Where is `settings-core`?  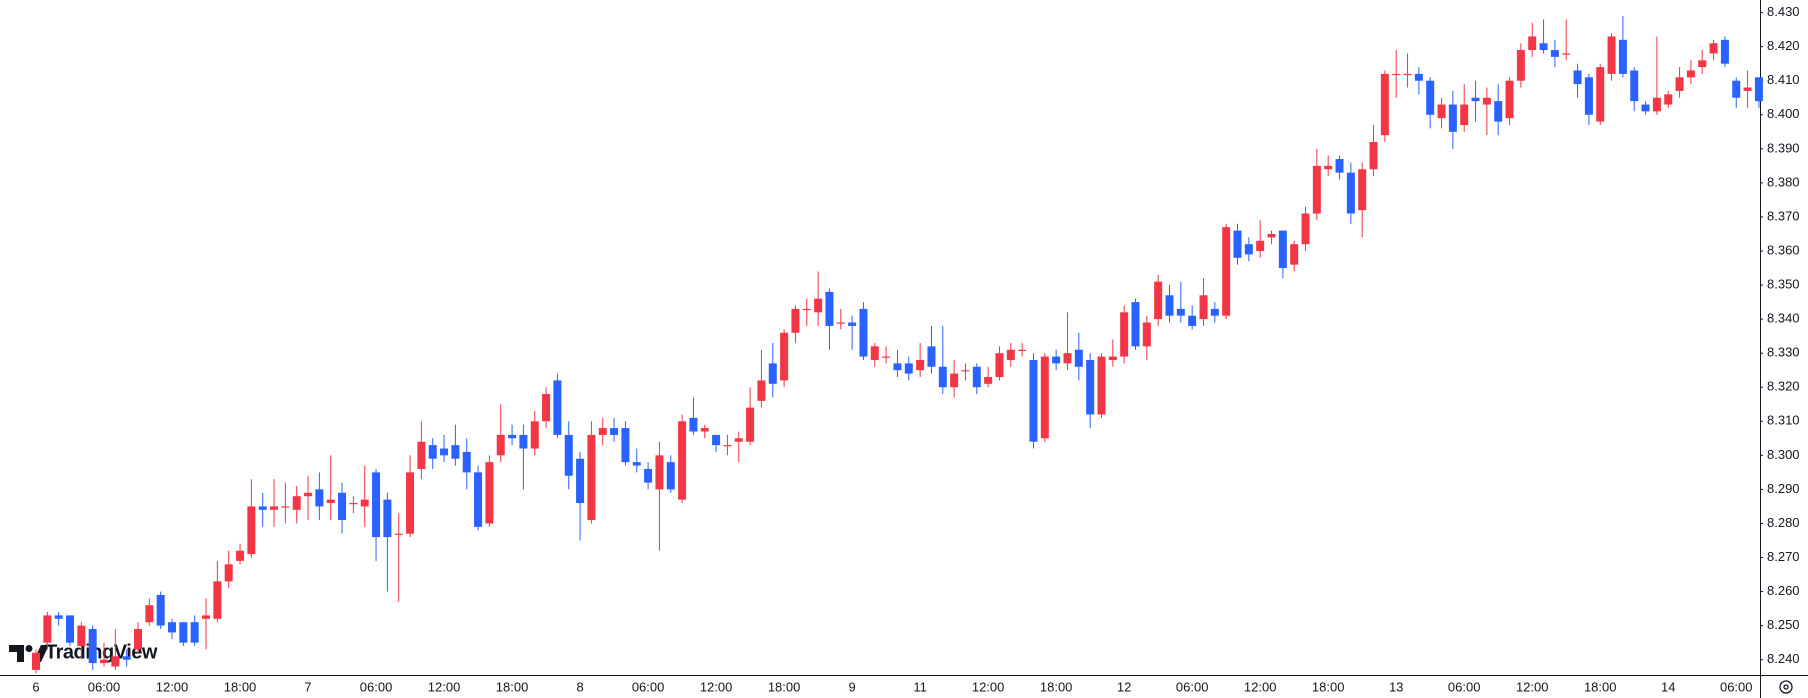 settings-core is located at coordinates (1786, 687).